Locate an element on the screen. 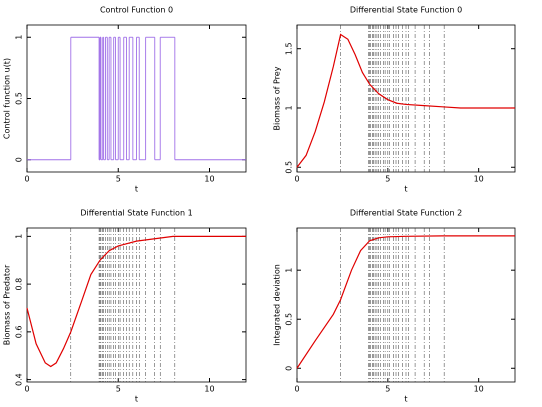 The image size is (542, 407). y-tick-label: 1.5 is located at coordinates (289, 48).